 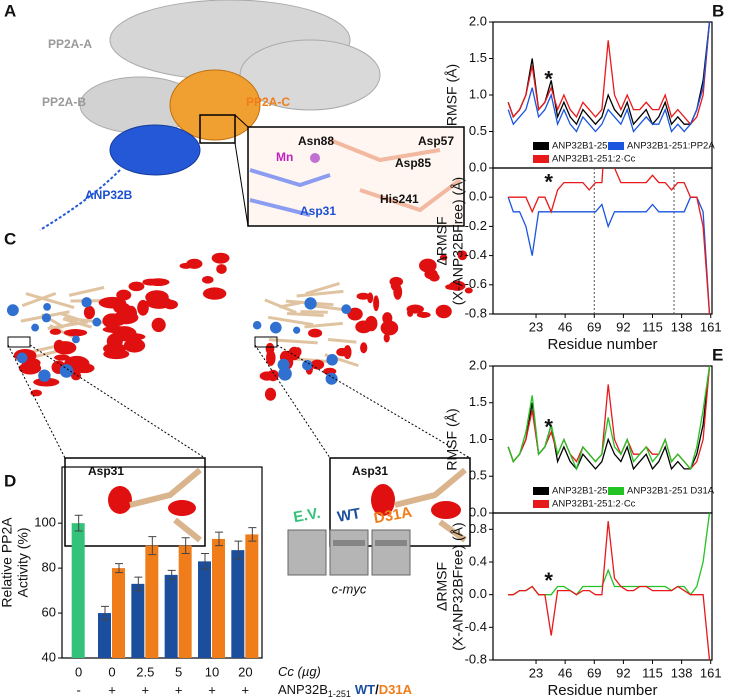 I want to click on label: His241, so click(x=399, y=199).